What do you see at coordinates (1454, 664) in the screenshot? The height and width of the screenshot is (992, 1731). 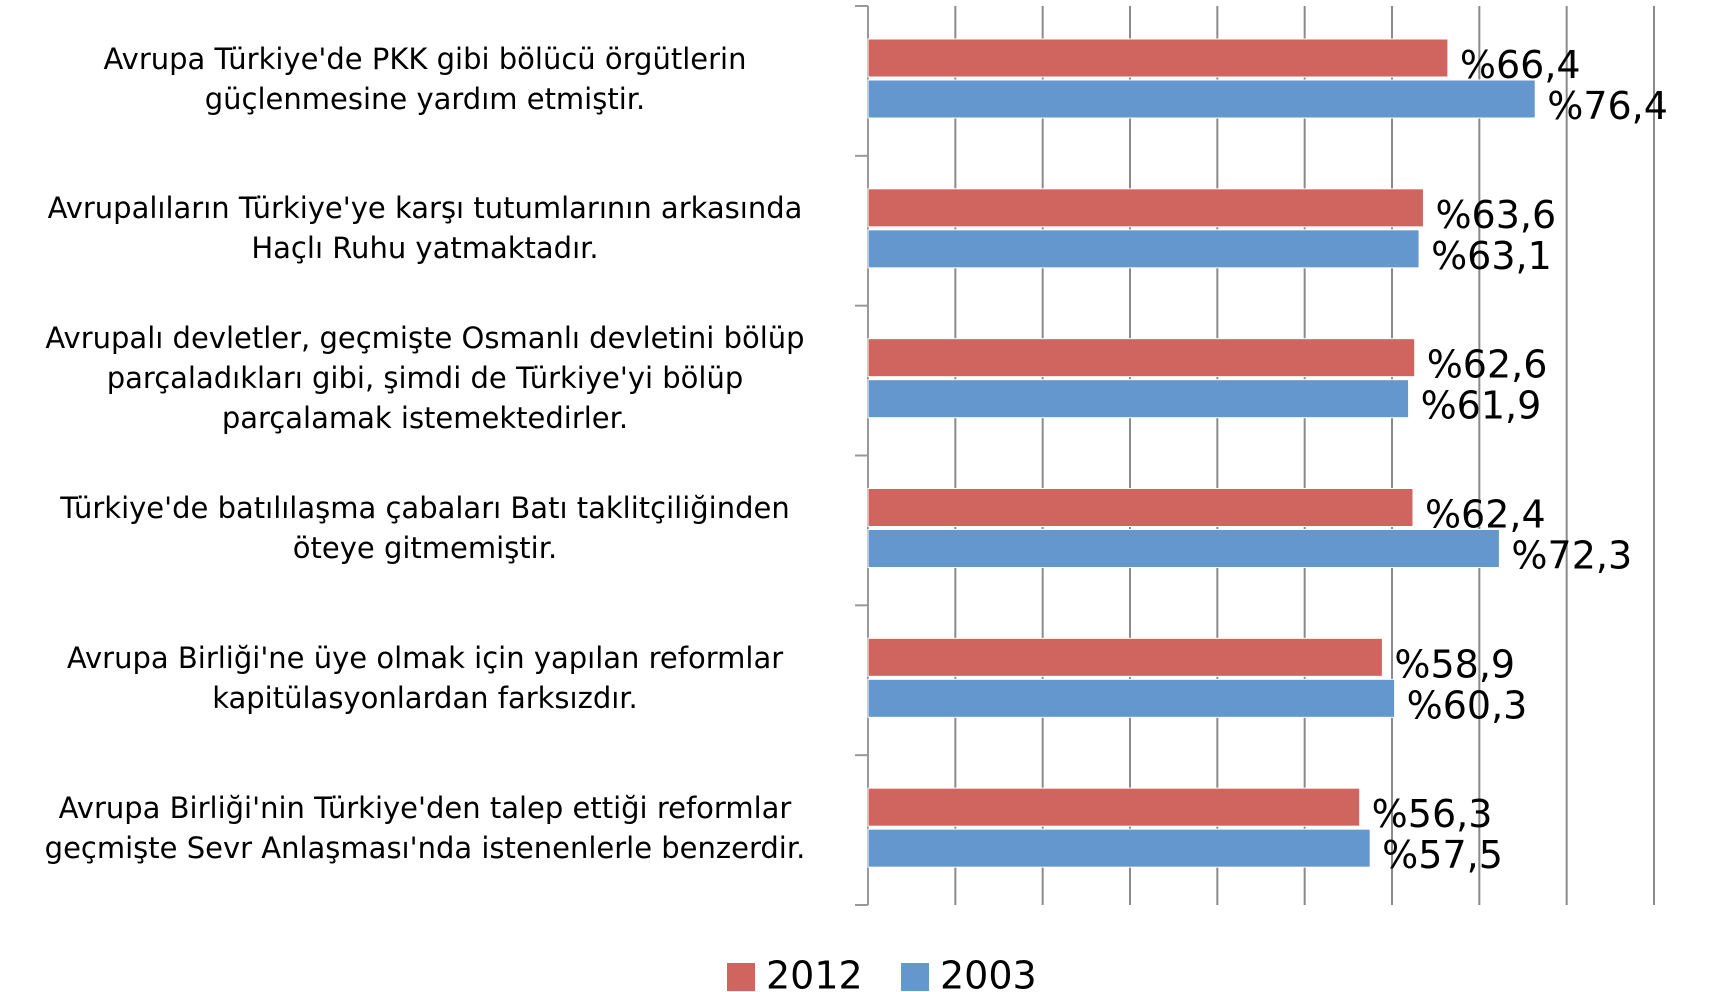 I see `value-label: %58,9` at bounding box center [1454, 664].